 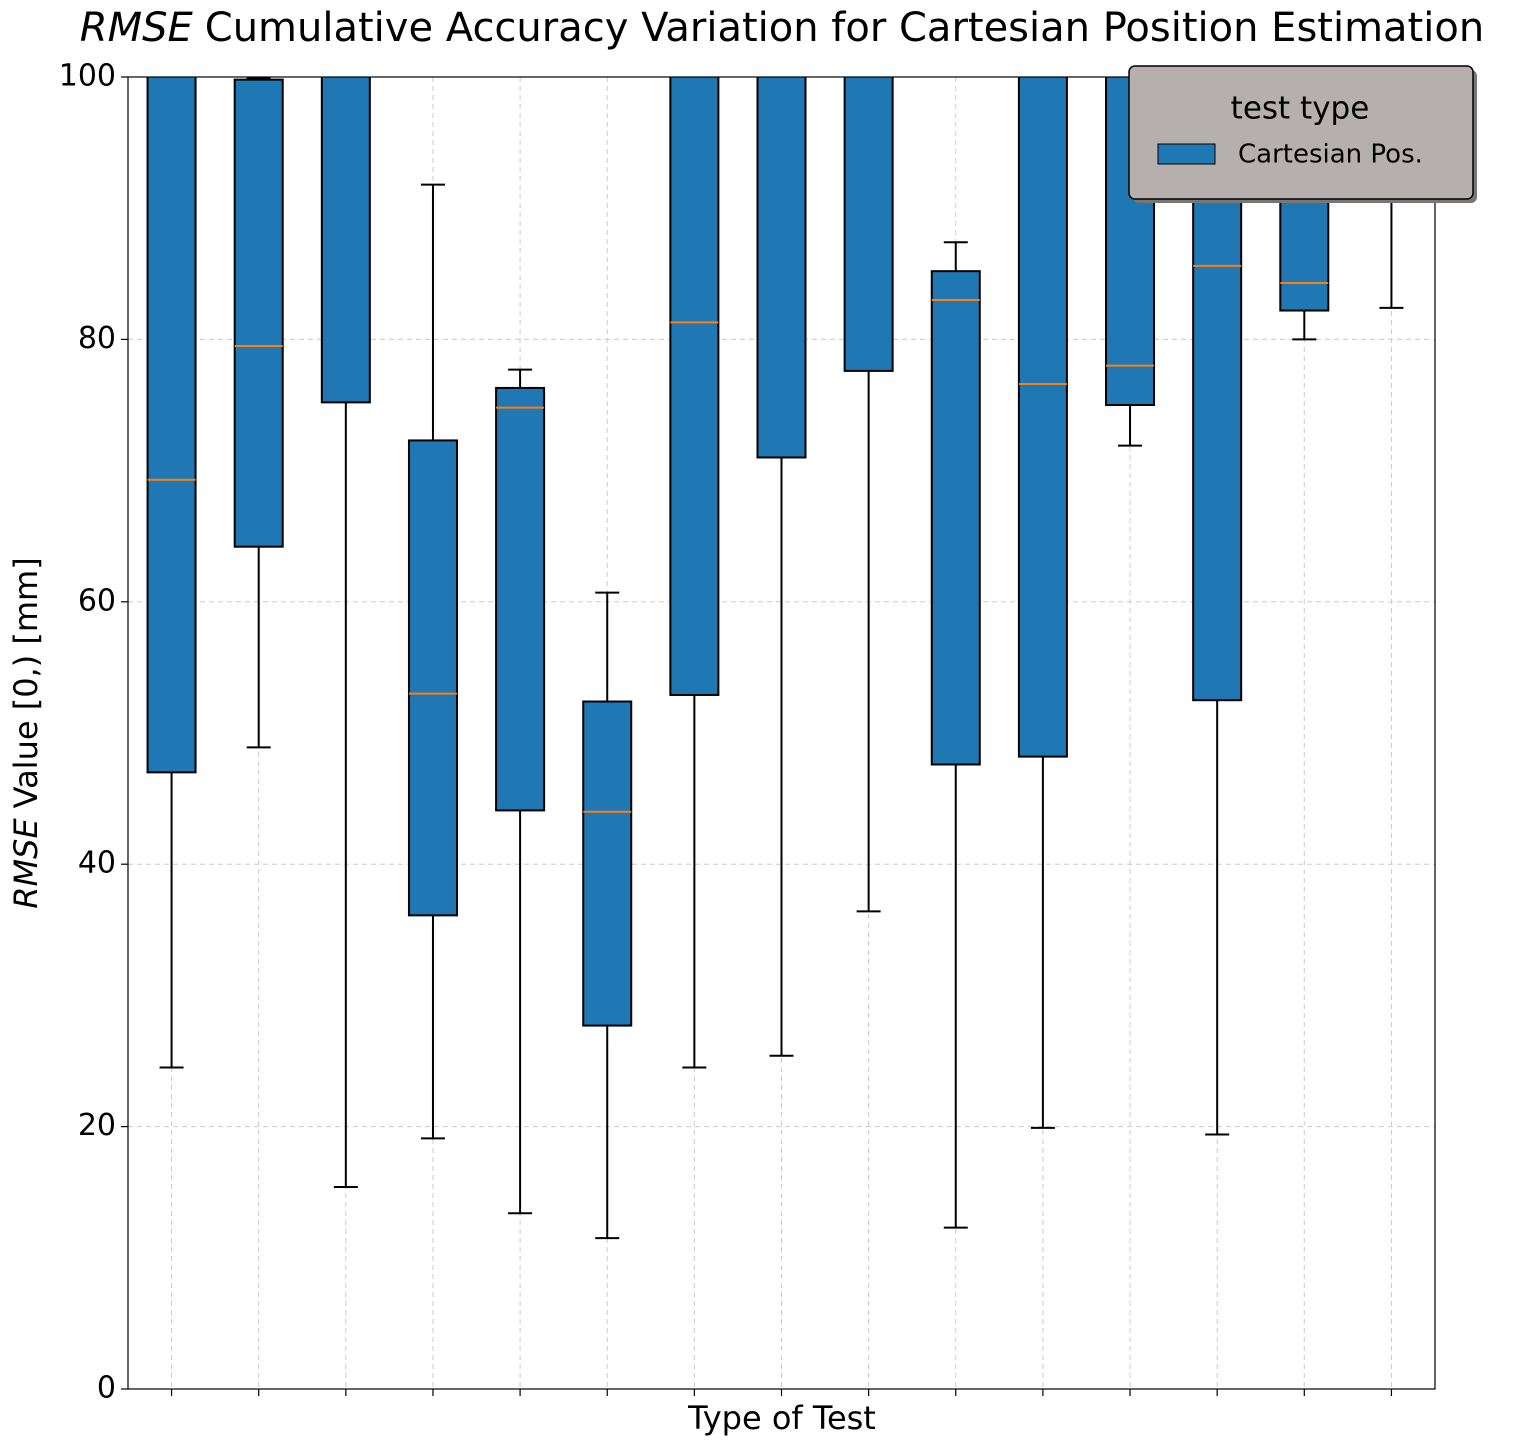 What do you see at coordinates (1186, 154) in the screenshot?
I see `legend-swatch` at bounding box center [1186, 154].